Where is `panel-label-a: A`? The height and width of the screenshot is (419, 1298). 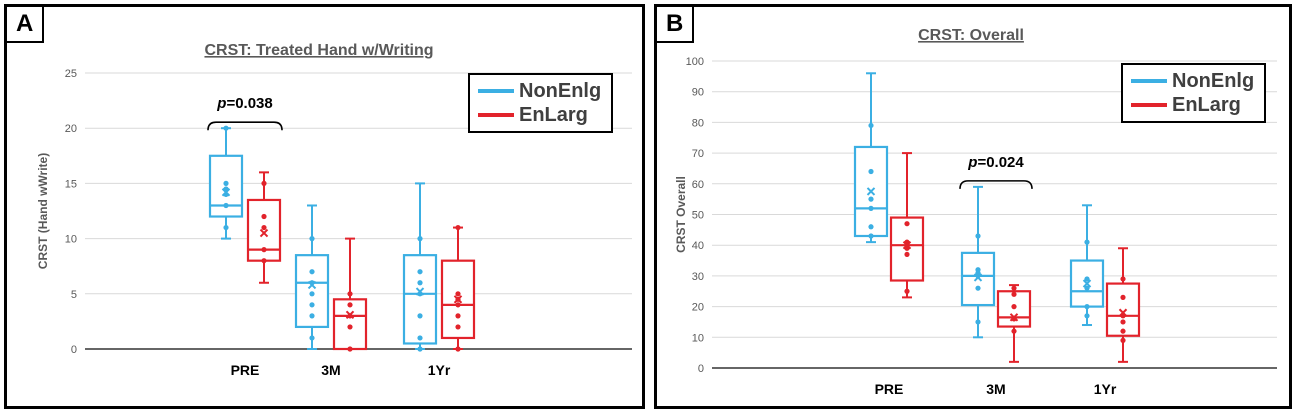 panel-label-a: A is located at coordinates (26, 25).